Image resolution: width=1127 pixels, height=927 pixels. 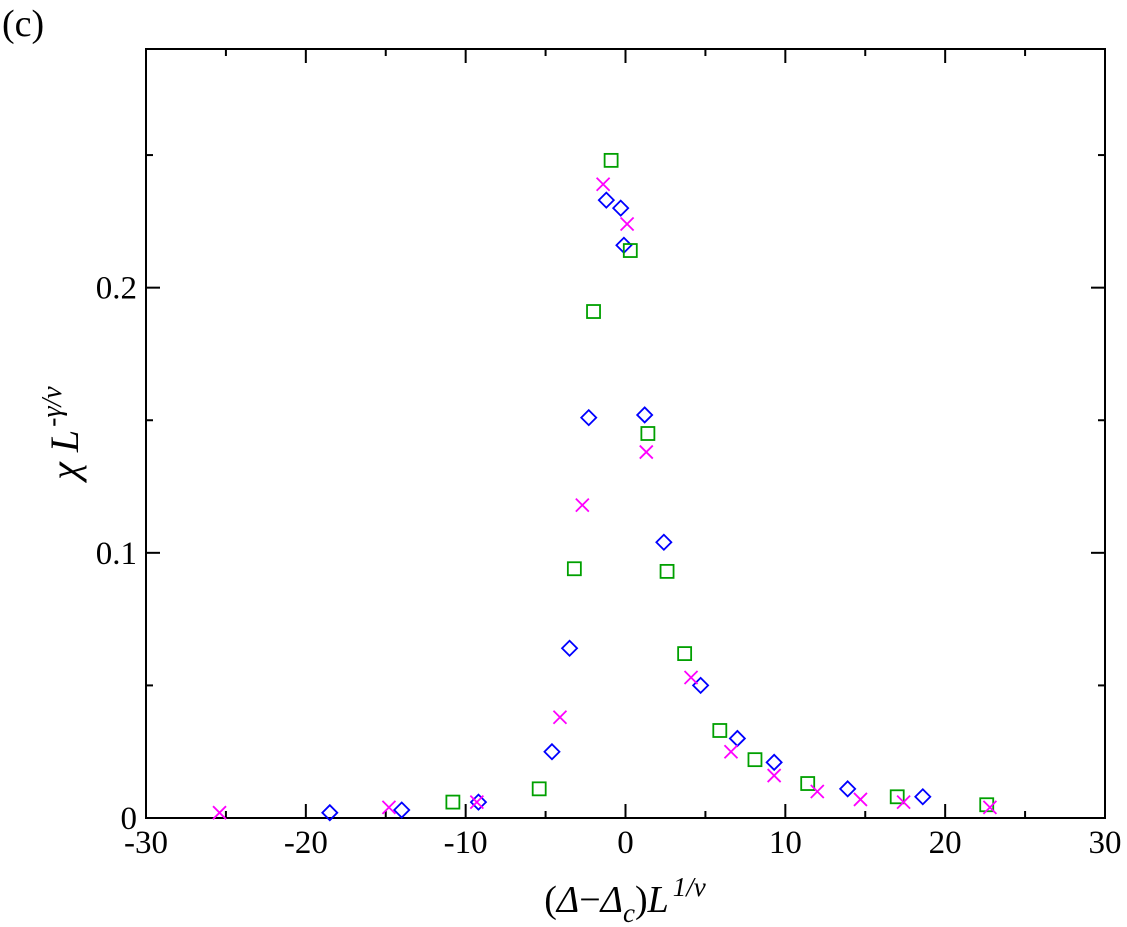 What do you see at coordinates (1105, 843) in the screenshot?
I see `x-tick-label: 30` at bounding box center [1105, 843].